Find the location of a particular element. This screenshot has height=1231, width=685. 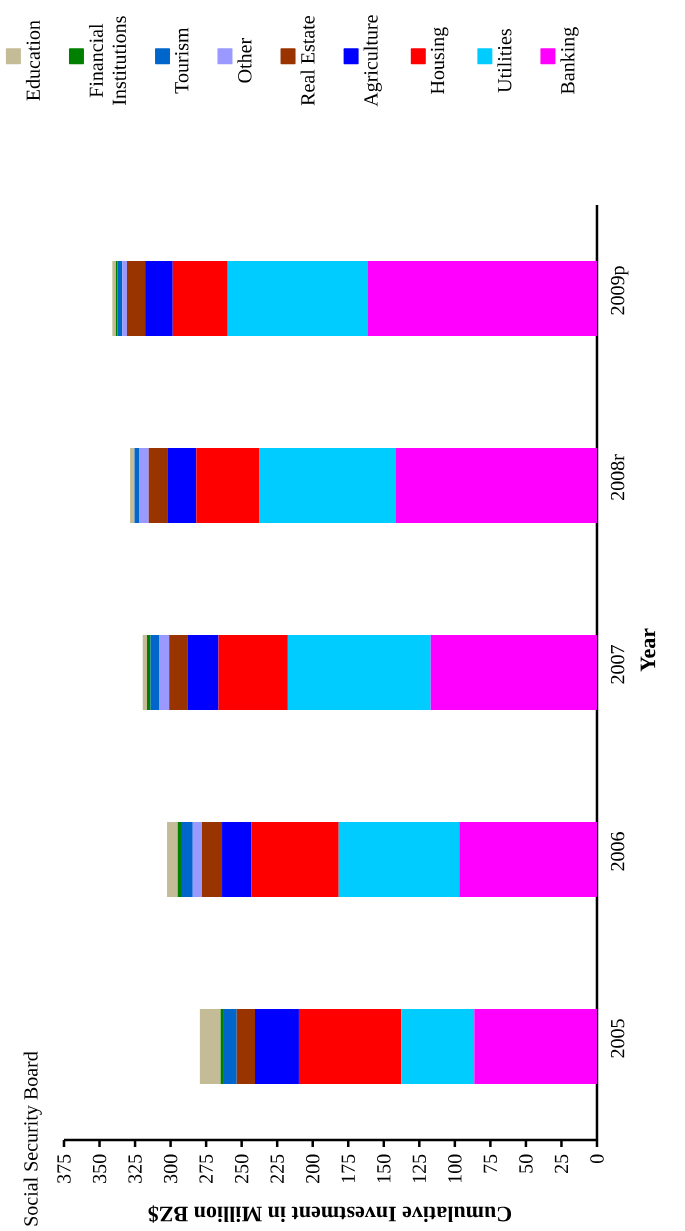

y-tick-label: 2007 is located at coordinates (617, 664).